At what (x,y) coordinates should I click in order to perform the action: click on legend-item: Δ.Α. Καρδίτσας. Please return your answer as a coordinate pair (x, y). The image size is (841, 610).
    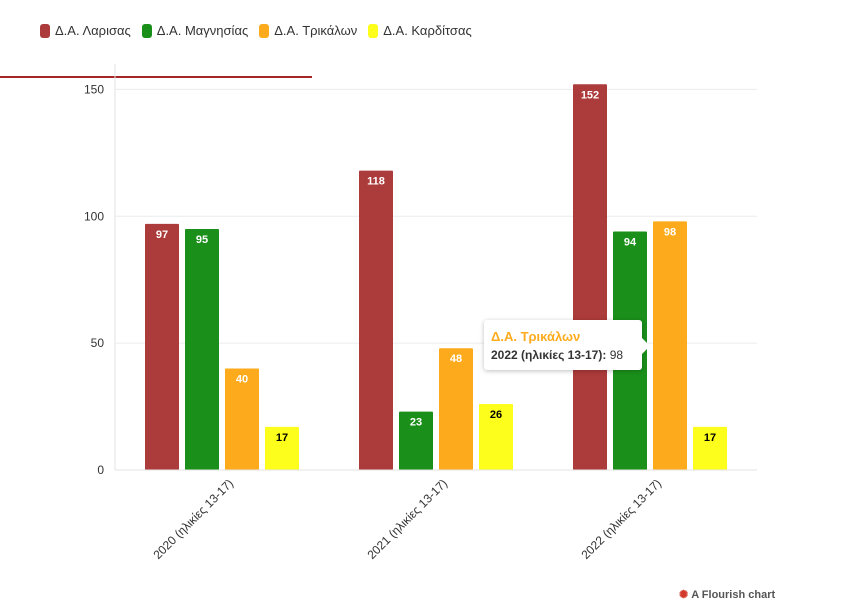
    Looking at the image, I should click on (420, 30).